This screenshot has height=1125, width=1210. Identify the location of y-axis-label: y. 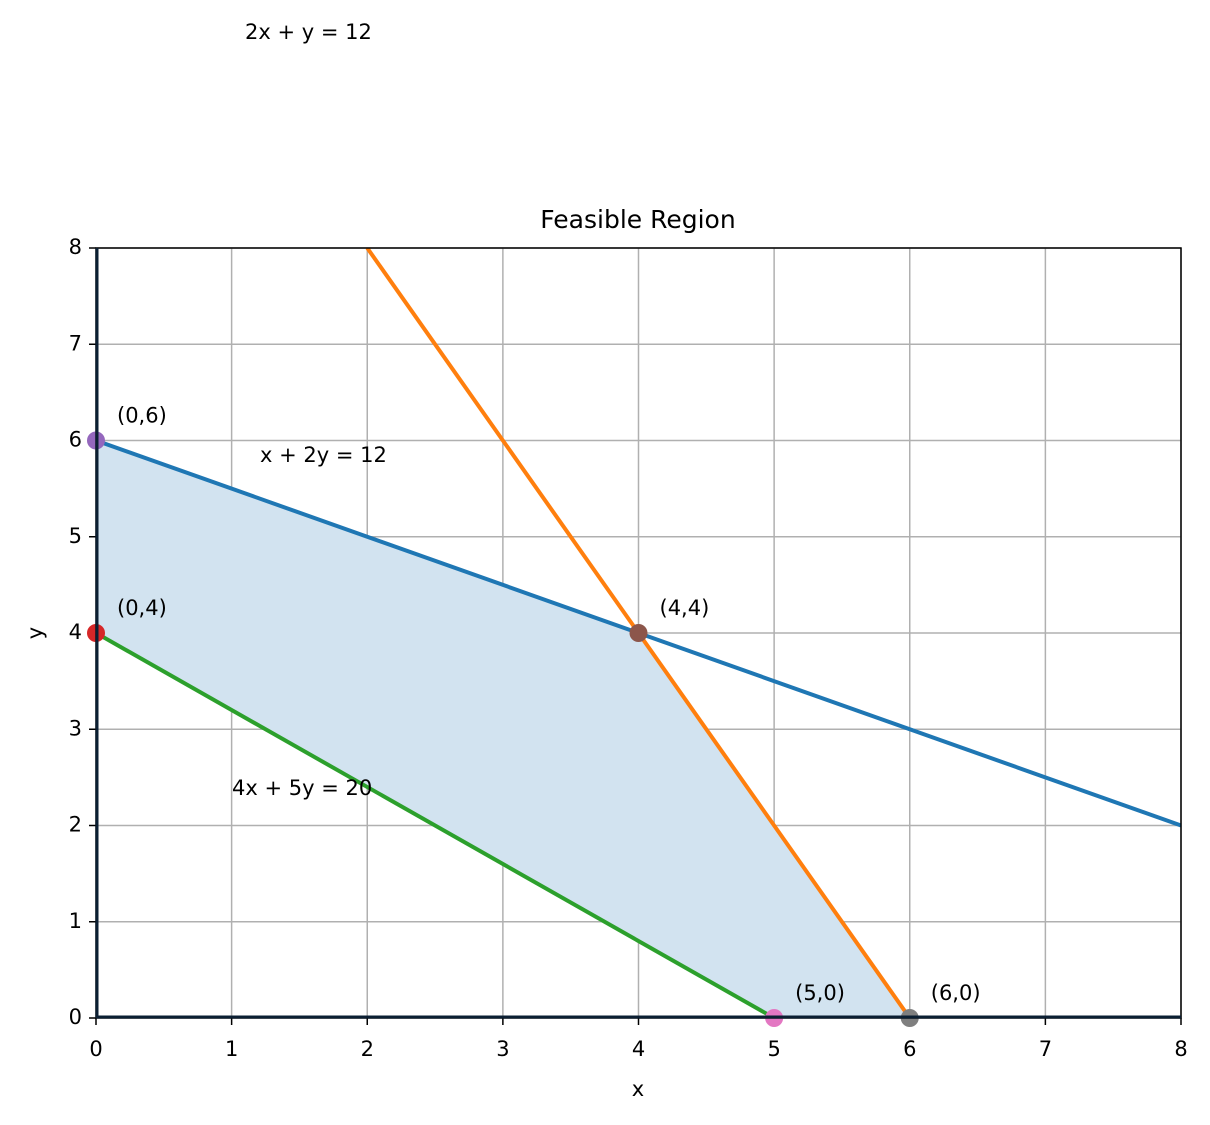
(35, 633).